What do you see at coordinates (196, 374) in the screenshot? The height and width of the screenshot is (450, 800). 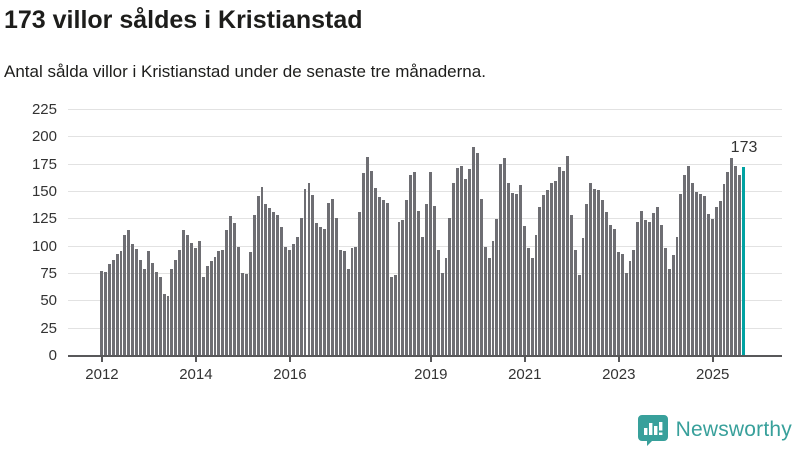 I see `x-tick-label-2014: 2014` at bounding box center [196, 374].